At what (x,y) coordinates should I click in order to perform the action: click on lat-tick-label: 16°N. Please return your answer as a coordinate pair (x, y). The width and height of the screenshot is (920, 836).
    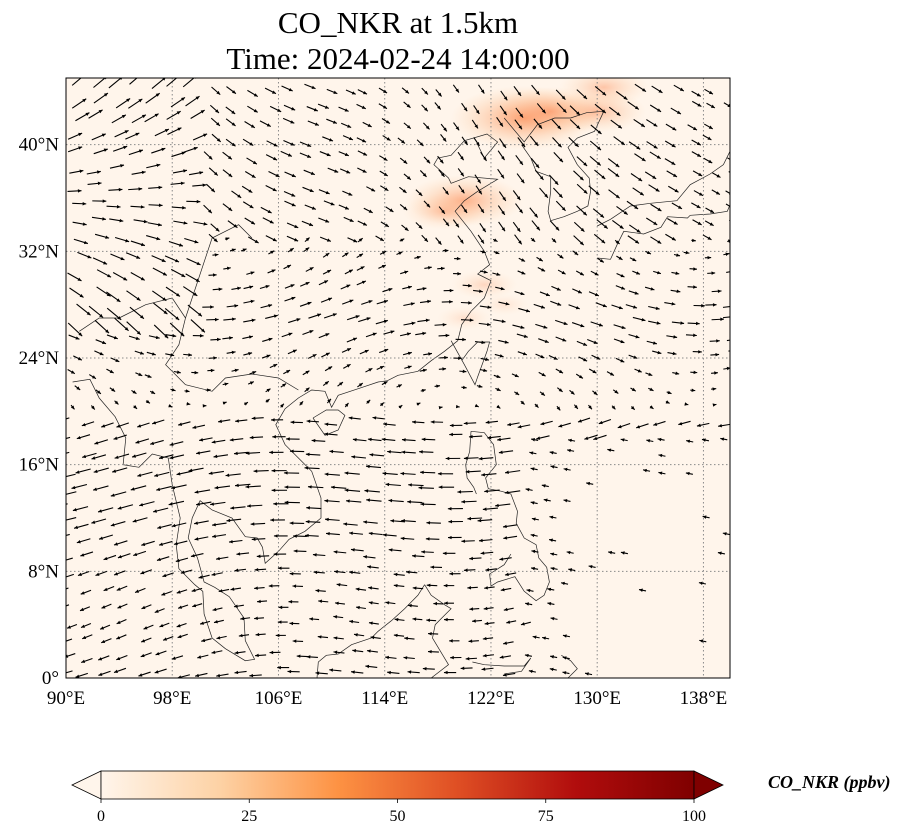
    Looking at the image, I should click on (39, 465).